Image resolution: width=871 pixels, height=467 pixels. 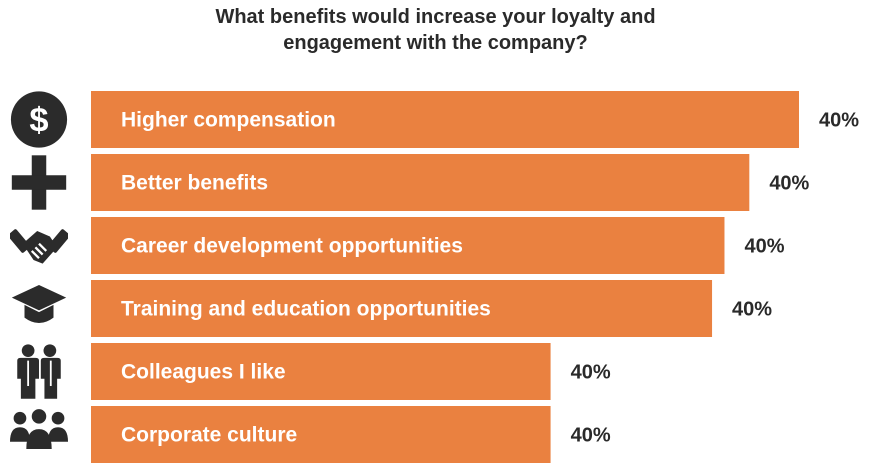 What do you see at coordinates (228, 120) in the screenshot?
I see `category-label: Higher compensation` at bounding box center [228, 120].